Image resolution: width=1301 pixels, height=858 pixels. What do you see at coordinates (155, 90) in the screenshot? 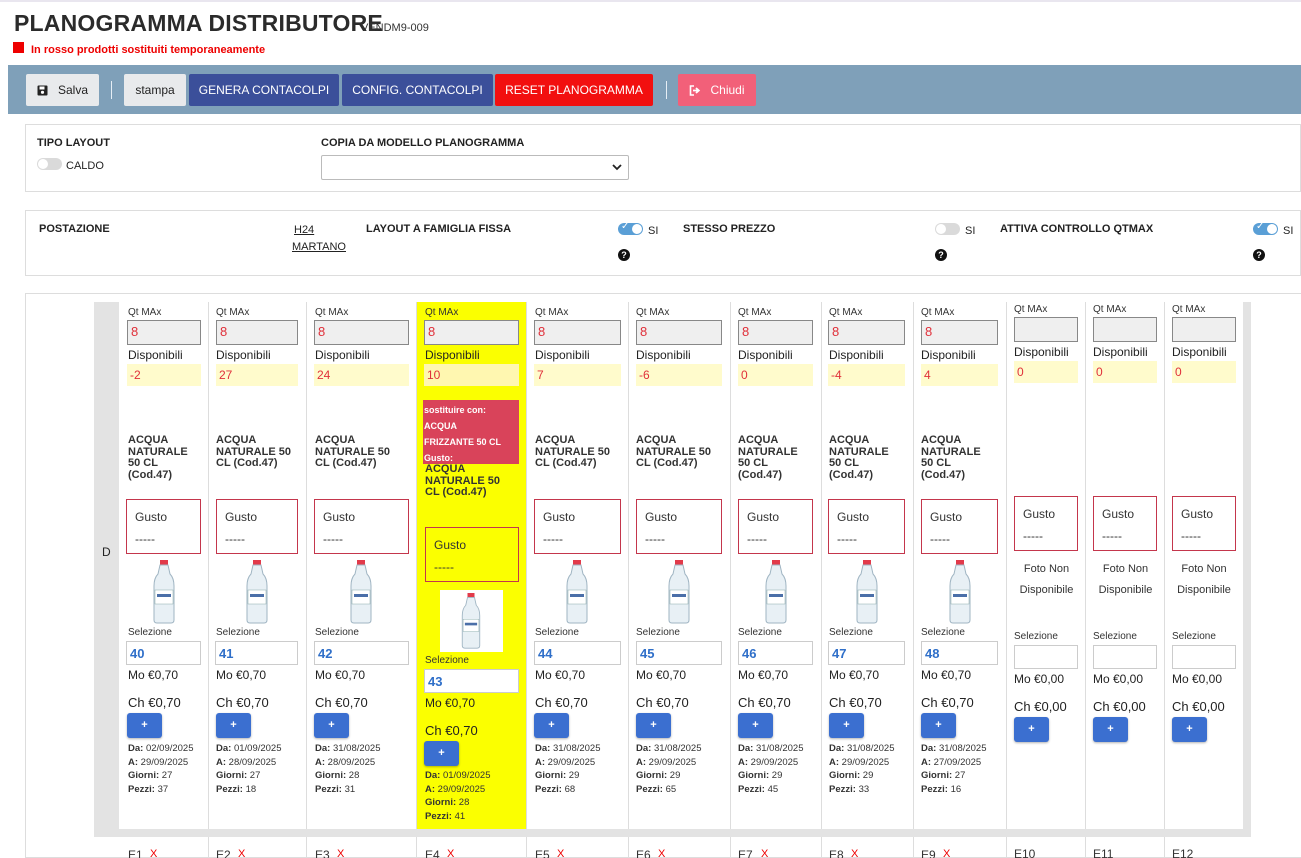
I see `print-button: stampa` at bounding box center [155, 90].